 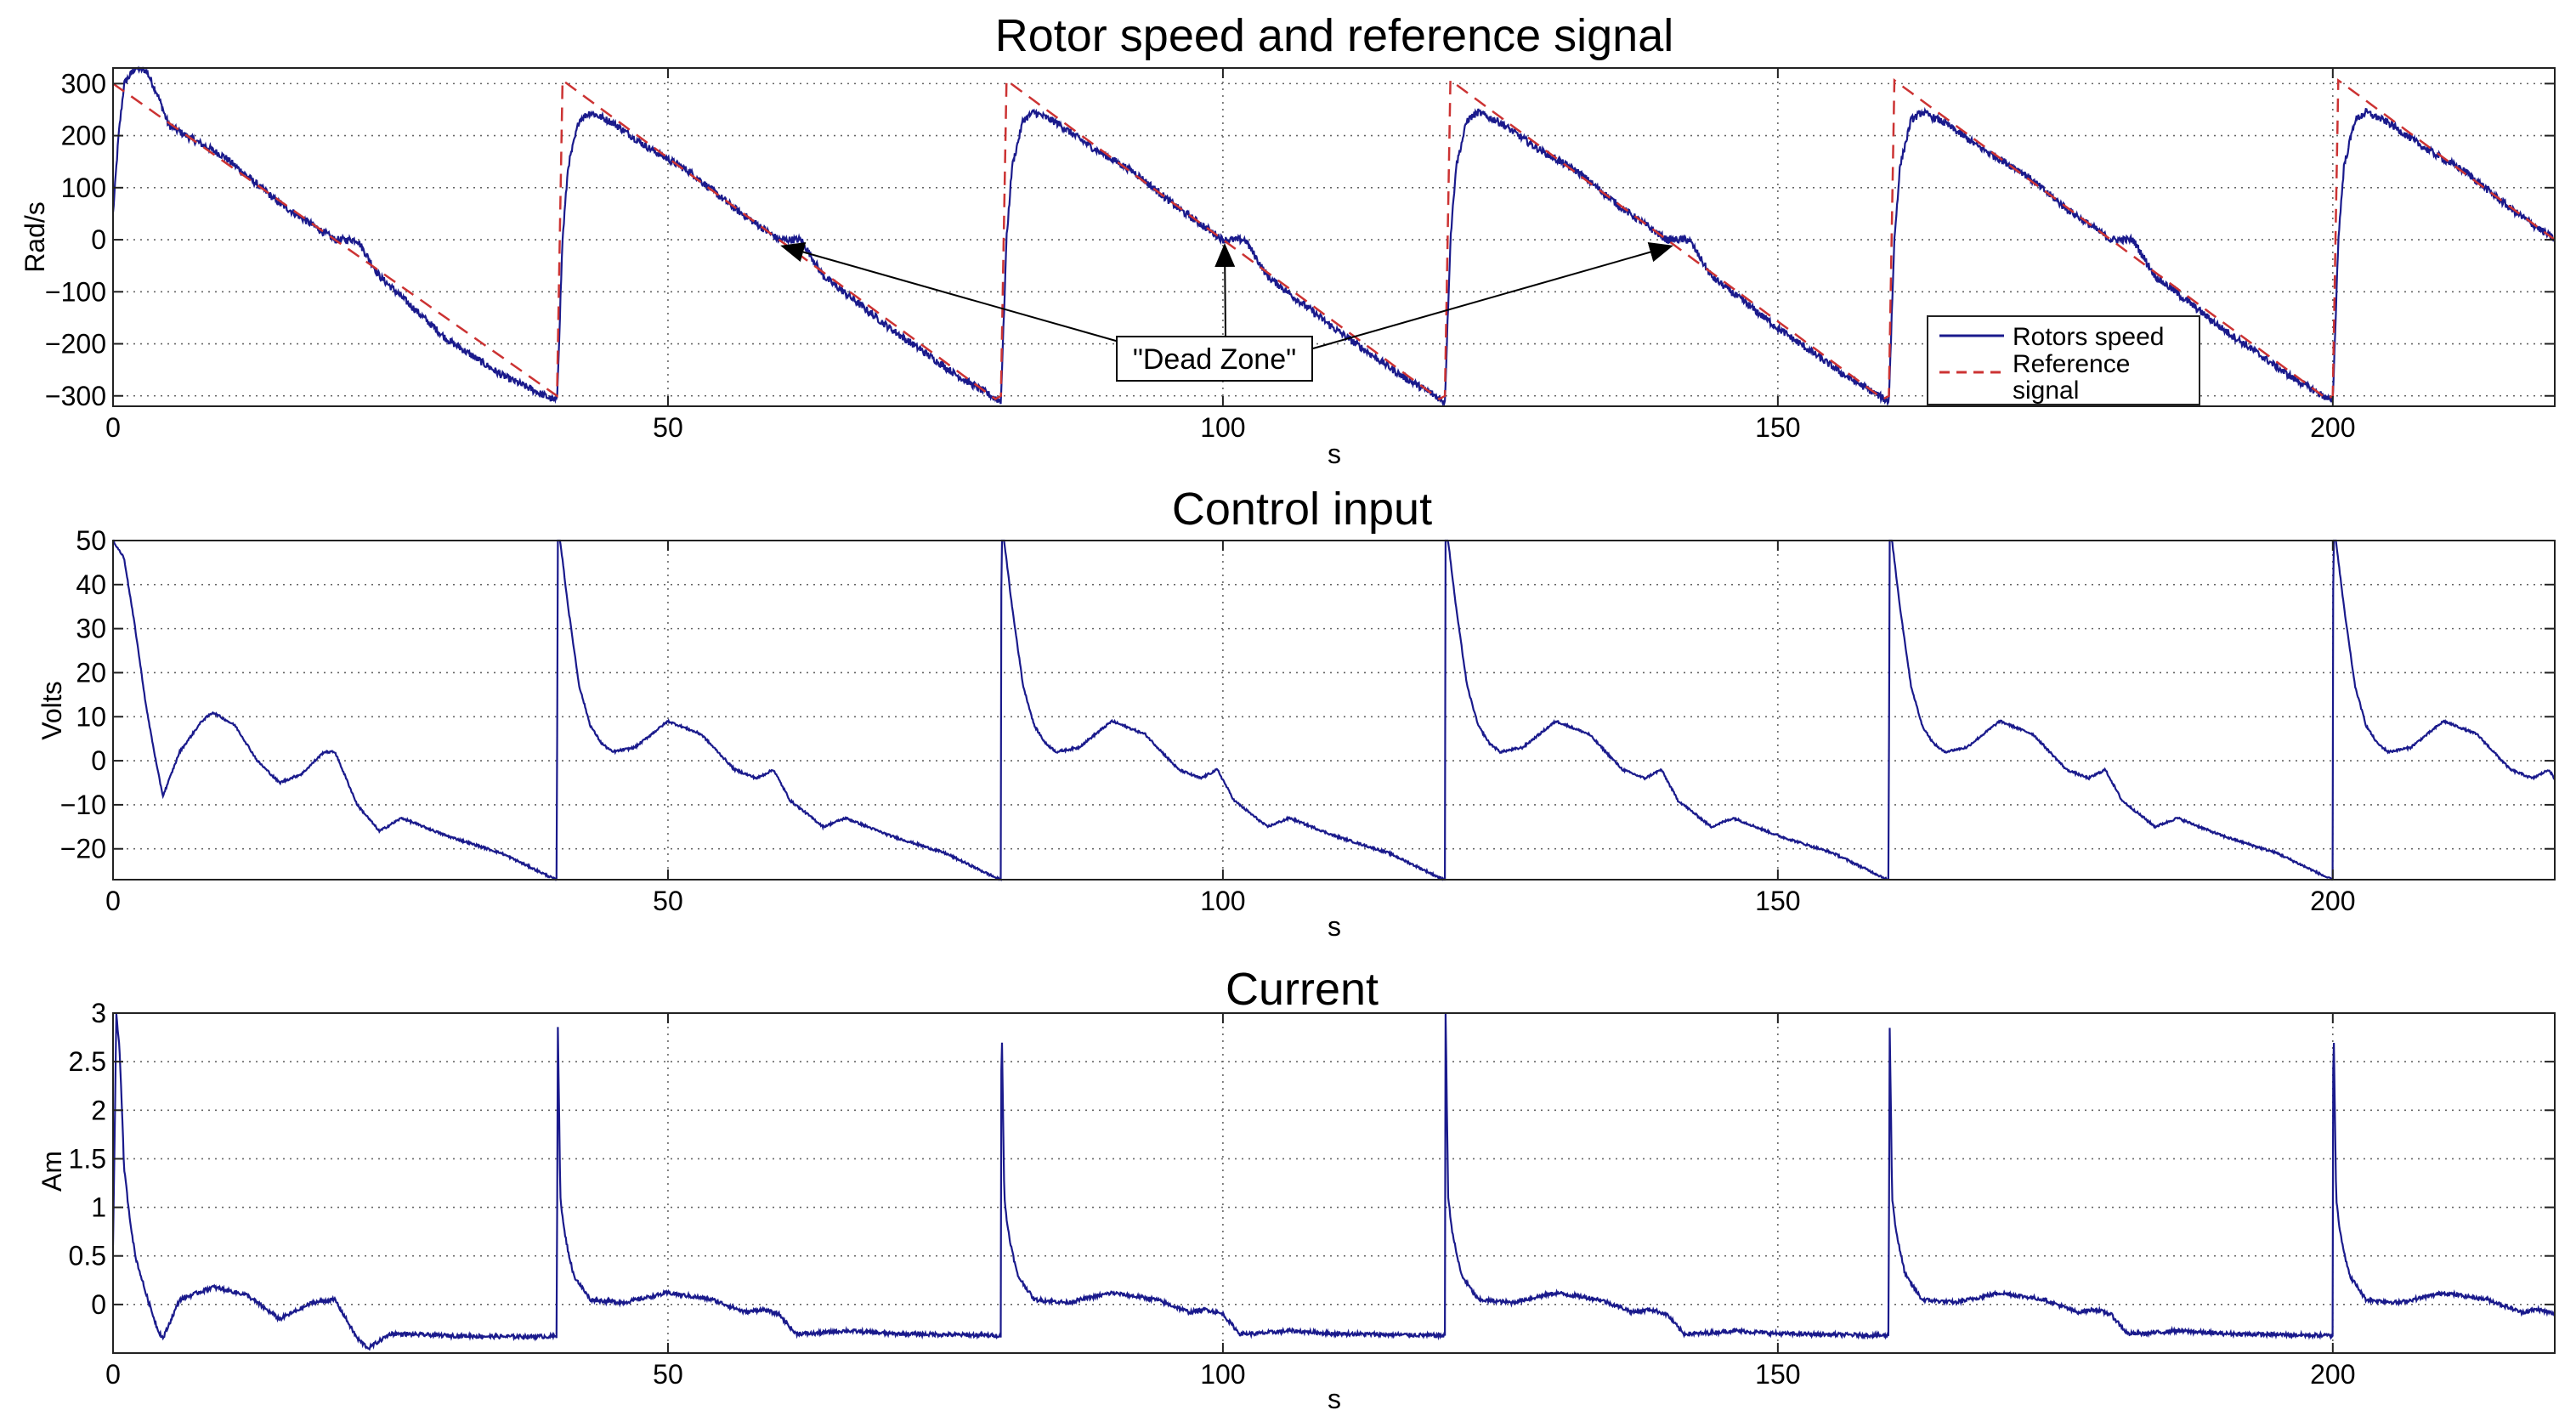 What do you see at coordinates (75, 396) in the screenshot?
I see `rotor-speed-ytick-label--300: −300` at bounding box center [75, 396].